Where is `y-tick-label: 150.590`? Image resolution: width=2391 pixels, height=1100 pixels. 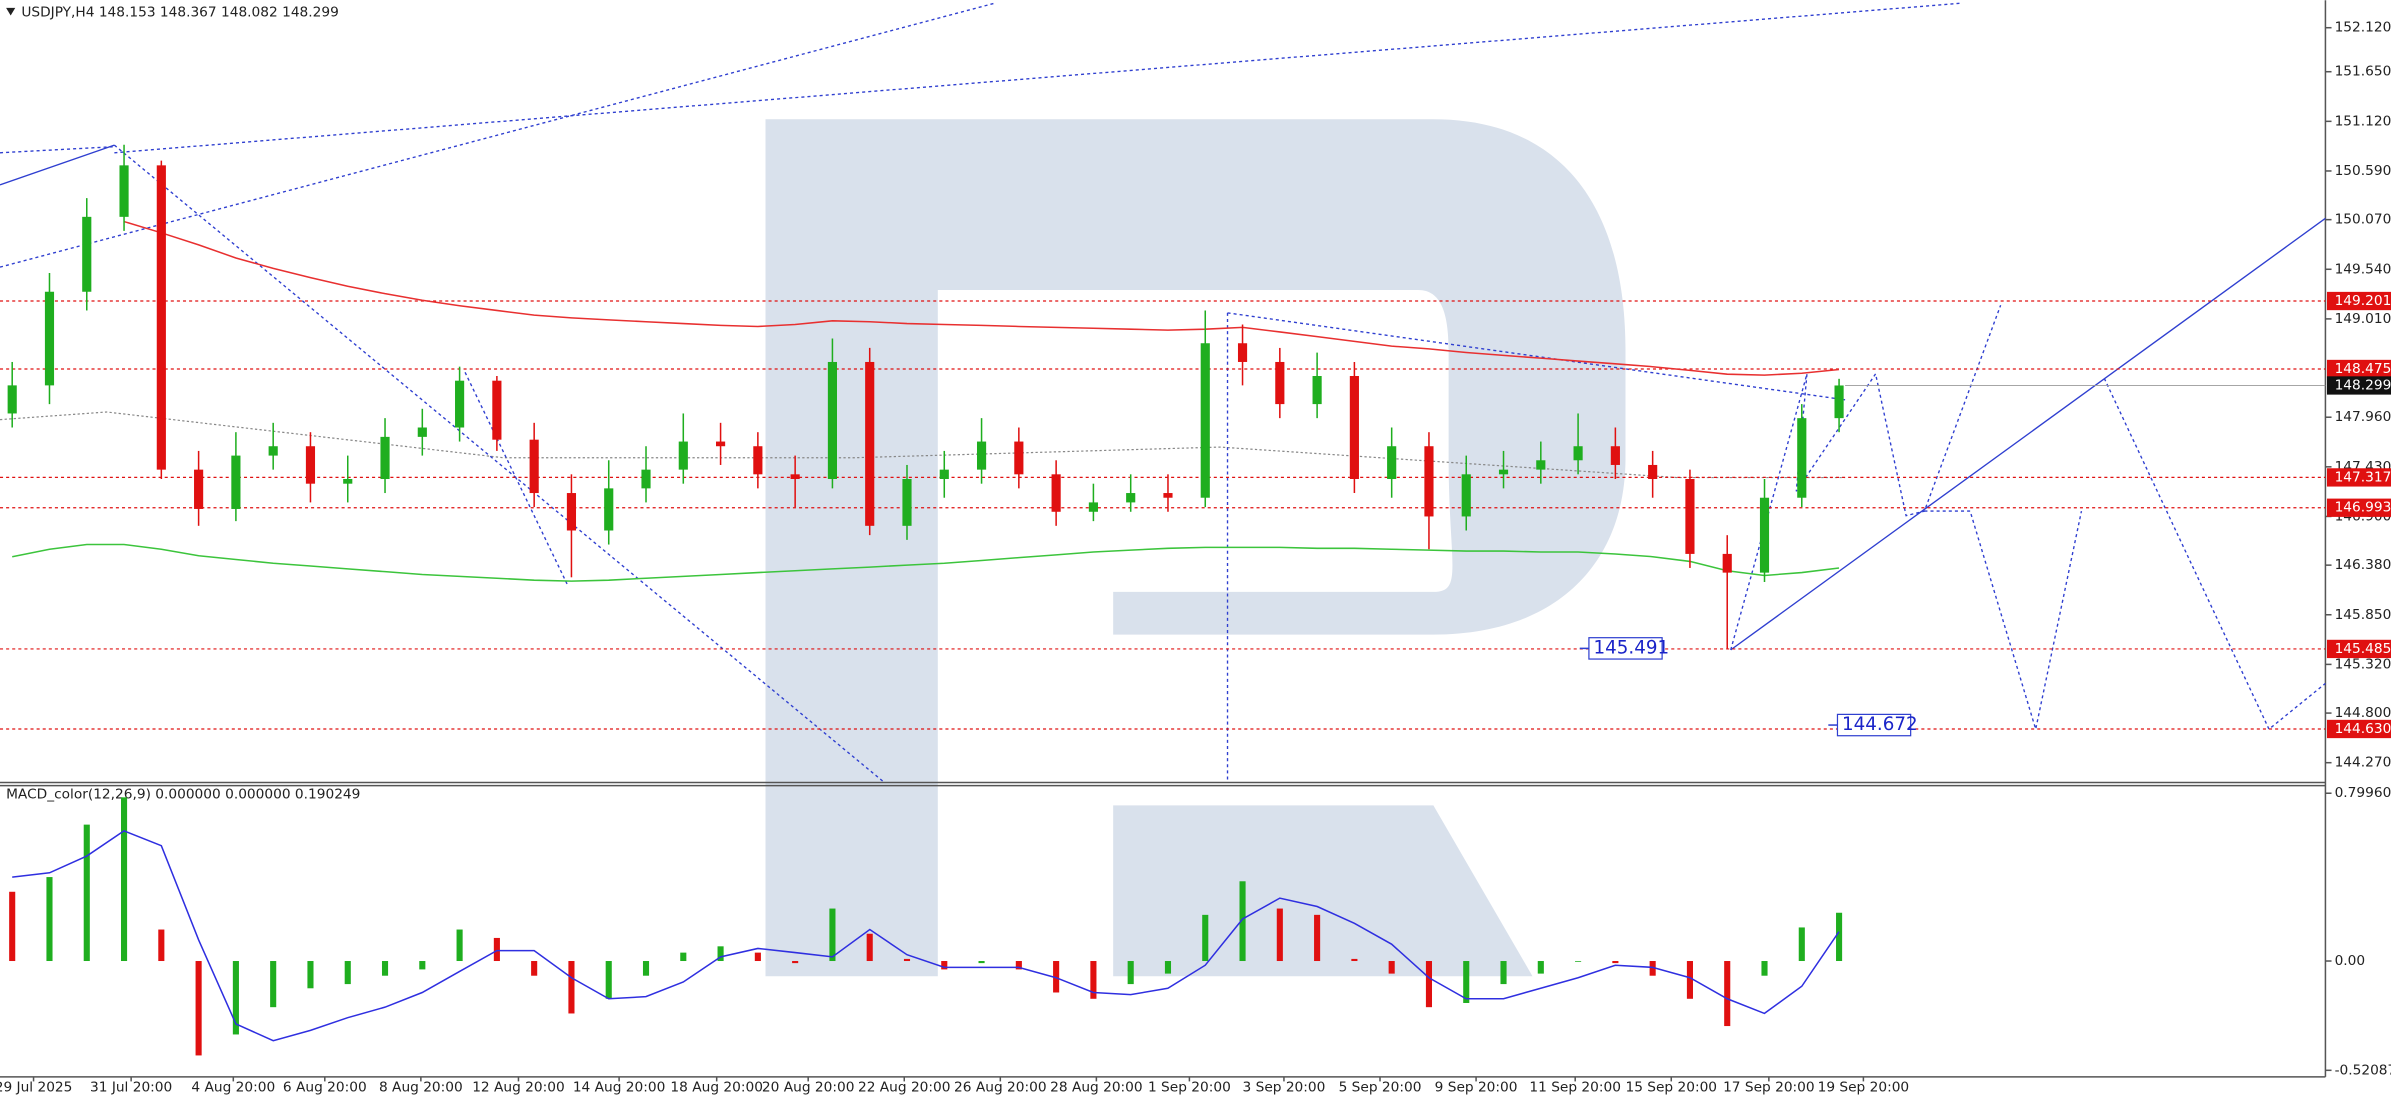
y-tick-label: 150.590 is located at coordinates (2363, 171).